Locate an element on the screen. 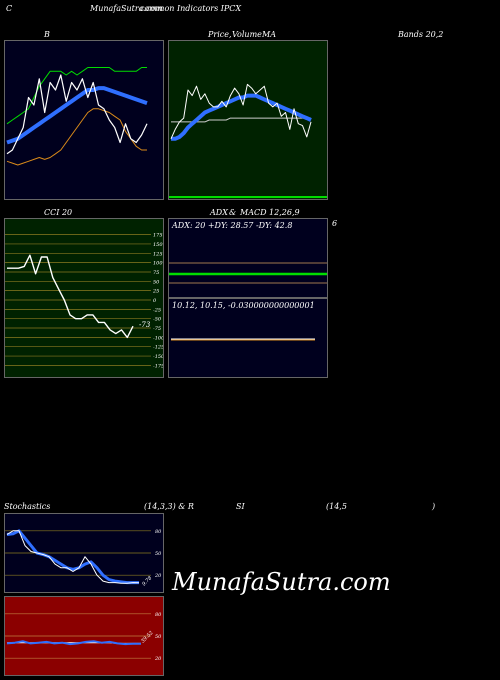  macd-chart is located at coordinates (243, 339).